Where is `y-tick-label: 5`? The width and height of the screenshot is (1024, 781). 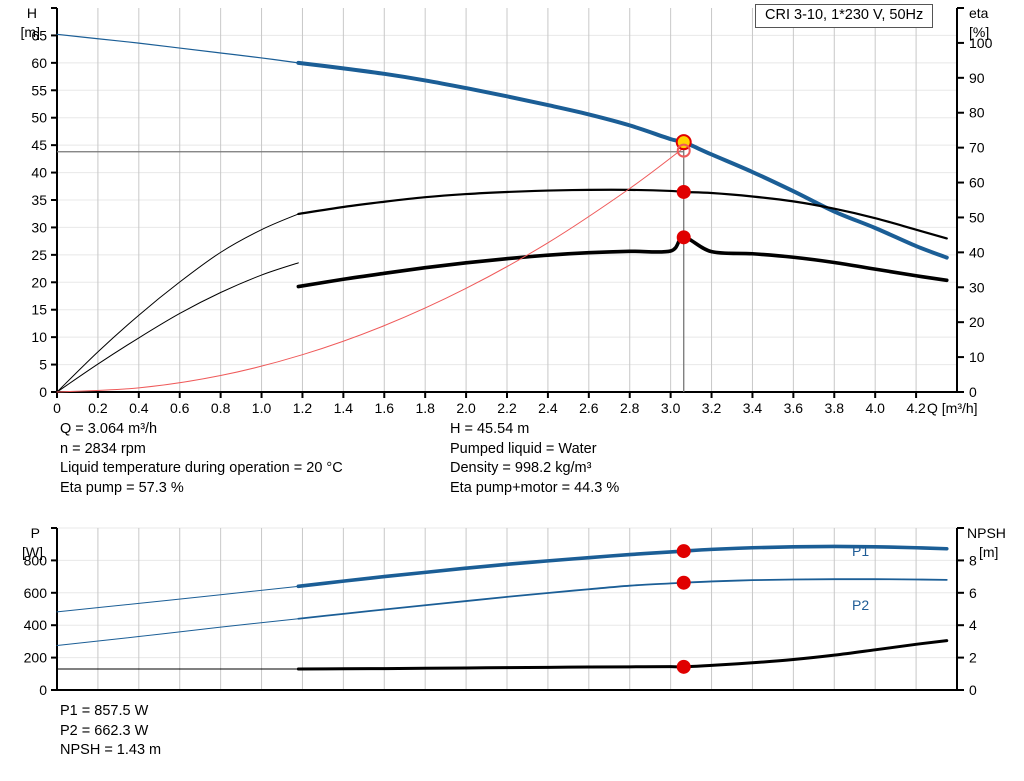
y-tick-label: 5 is located at coordinates (43, 365).